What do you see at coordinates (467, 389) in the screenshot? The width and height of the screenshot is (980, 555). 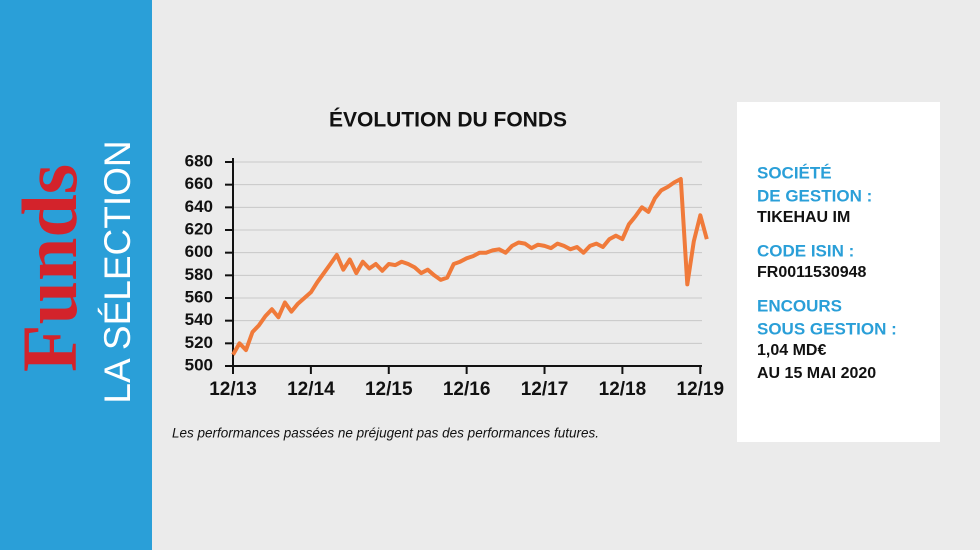 I see `x-tick-label: 12/16` at bounding box center [467, 389].